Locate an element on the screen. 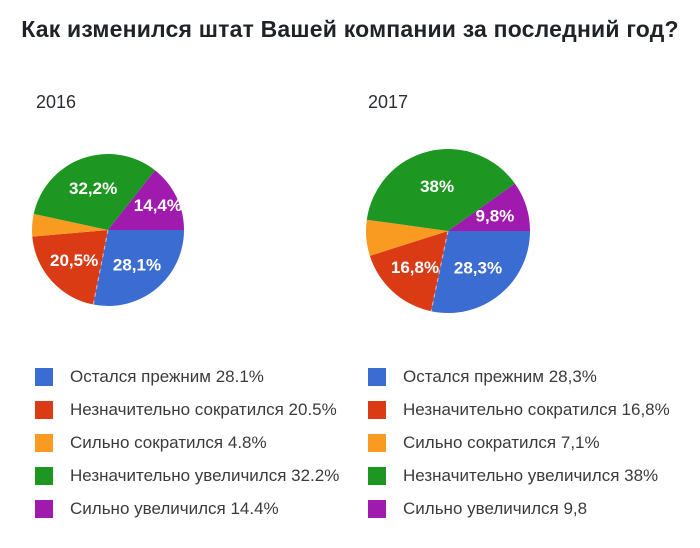 The image size is (700, 548). pie-chart-2016: 28,1% 20,5% 32,2% 14,4% is located at coordinates (107, 229).